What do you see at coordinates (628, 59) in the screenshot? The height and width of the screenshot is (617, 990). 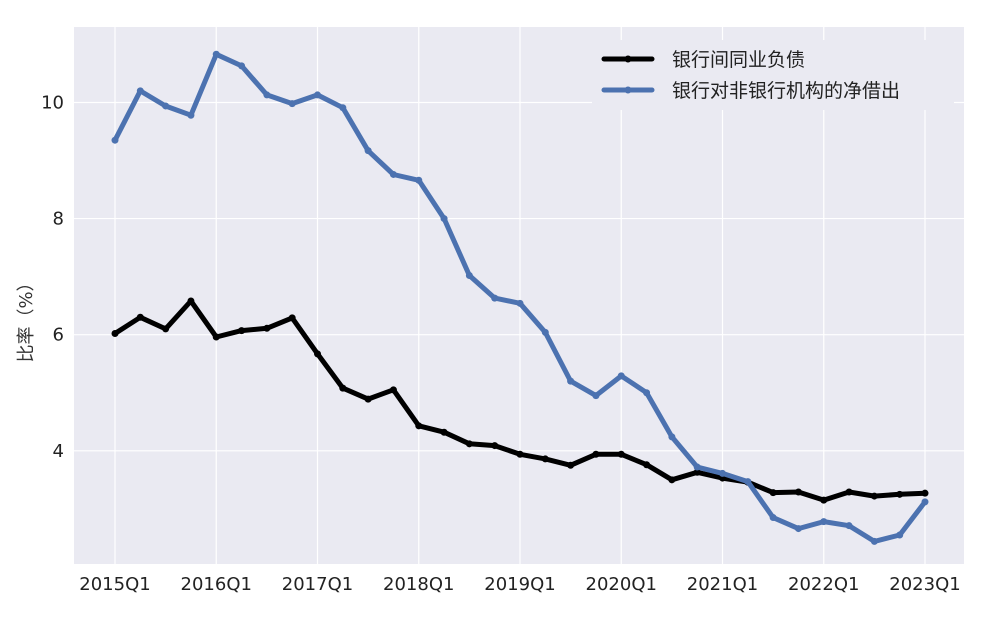 I see `legend-marker-interbank` at bounding box center [628, 59].